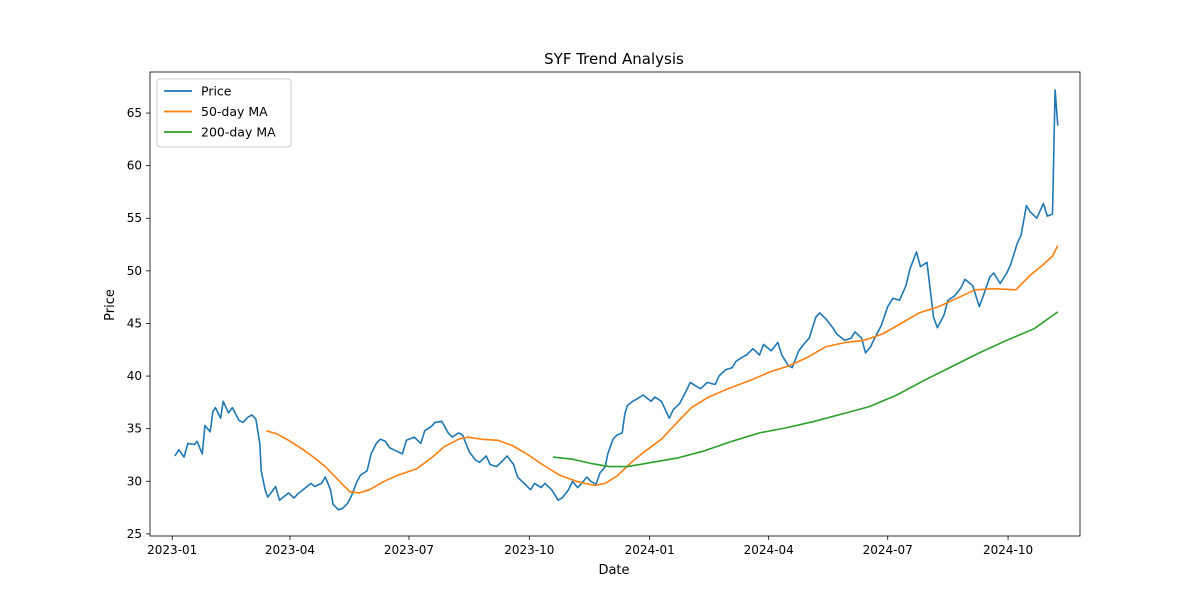 Image resolution: width=1200 pixels, height=600 pixels. What do you see at coordinates (134, 429) in the screenshot?
I see `y-tick-label: 35` at bounding box center [134, 429].